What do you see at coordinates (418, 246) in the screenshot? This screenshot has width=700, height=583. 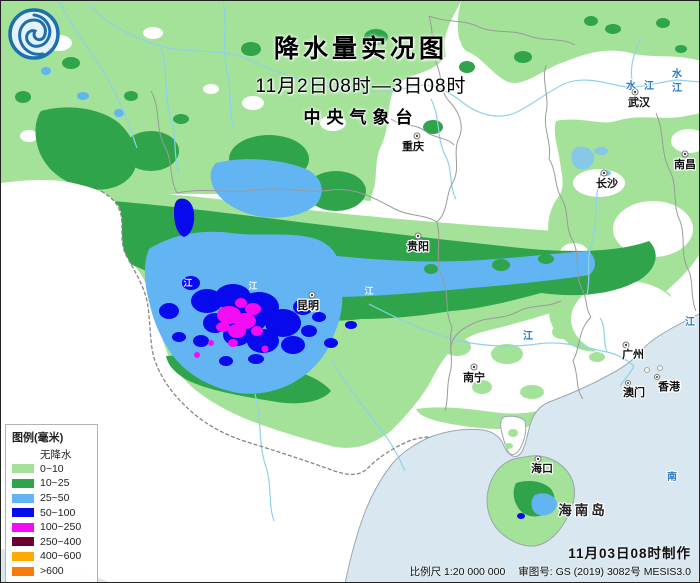 I see `city-label-guiyang: 贵阳` at bounding box center [418, 246].